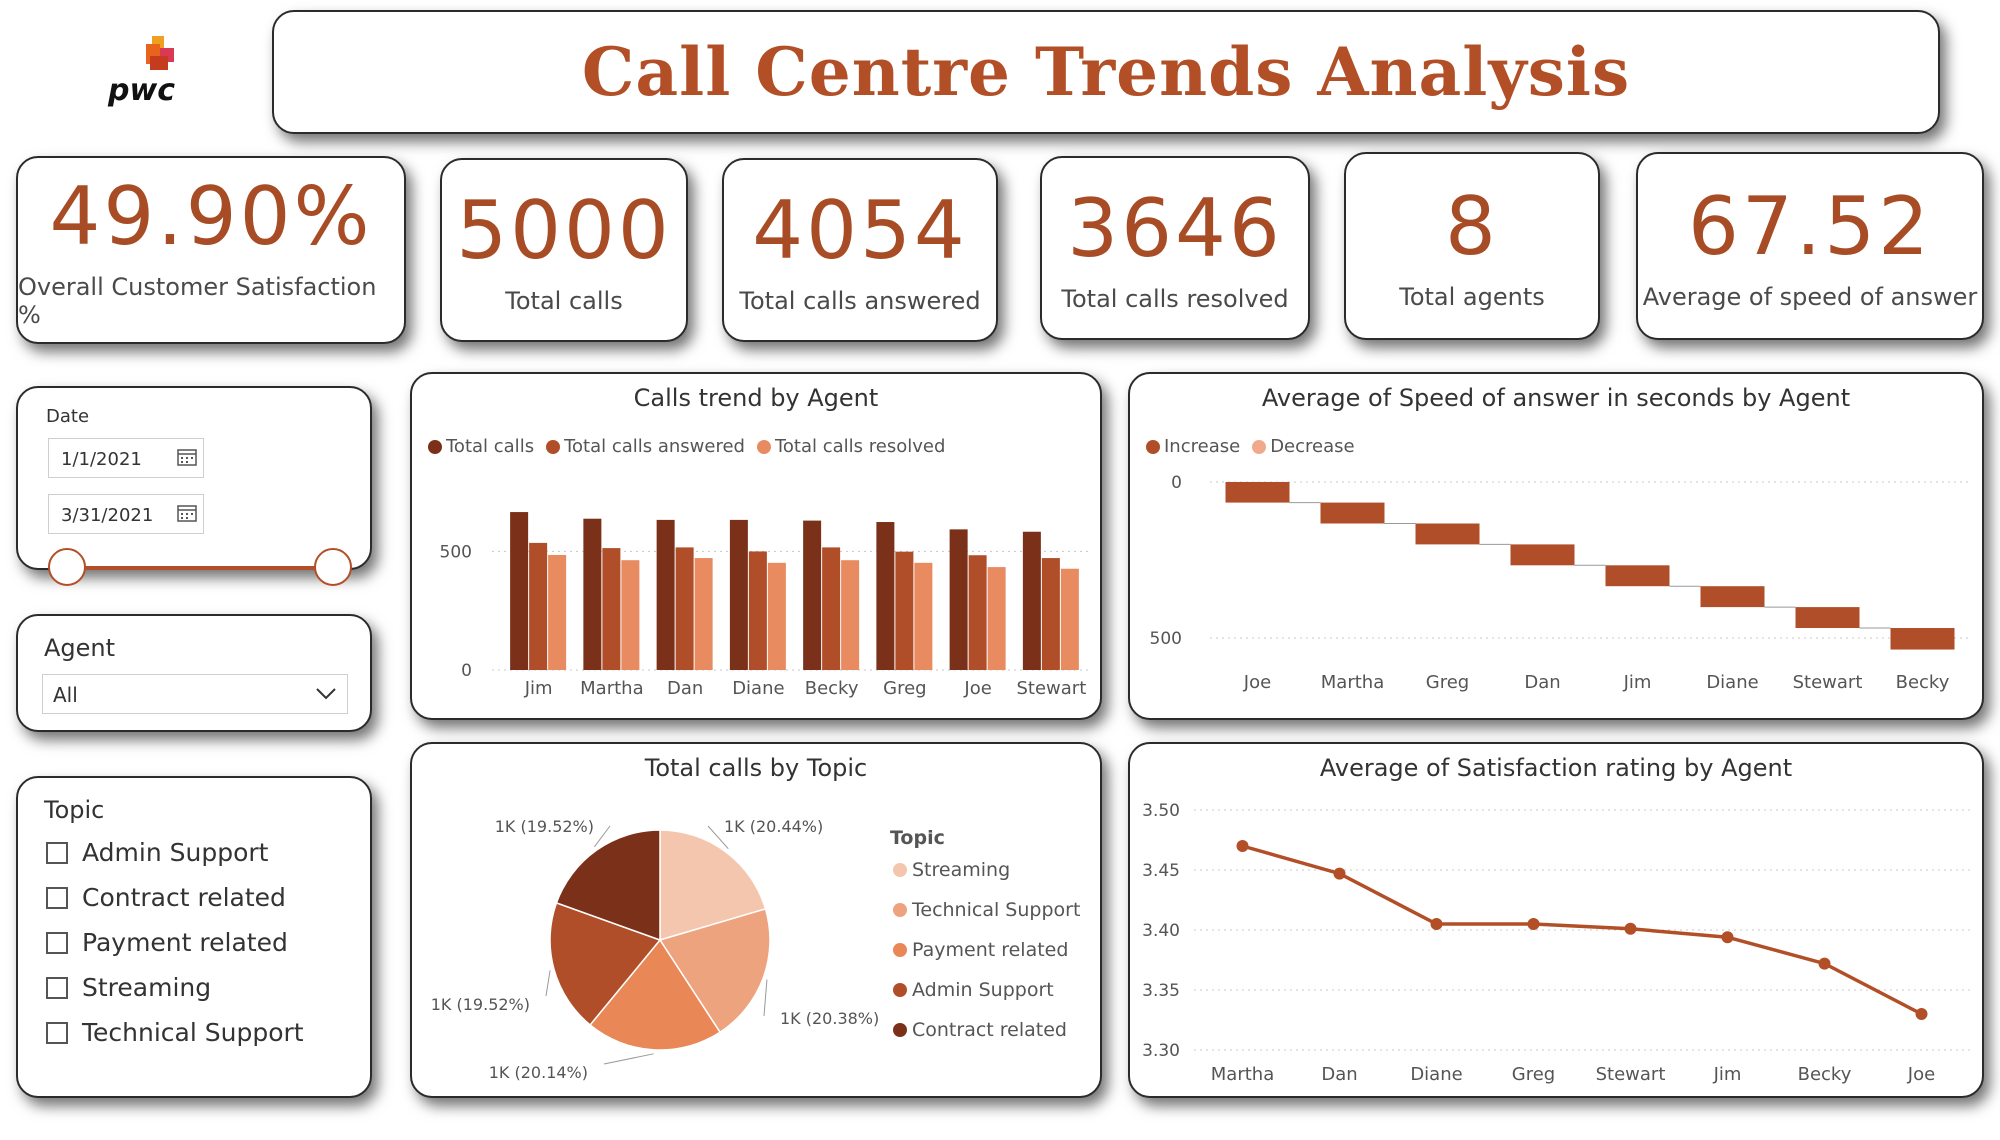  Describe the element at coordinates (983, 990) in the screenshot. I see `legend-label: Admin Support` at that location.